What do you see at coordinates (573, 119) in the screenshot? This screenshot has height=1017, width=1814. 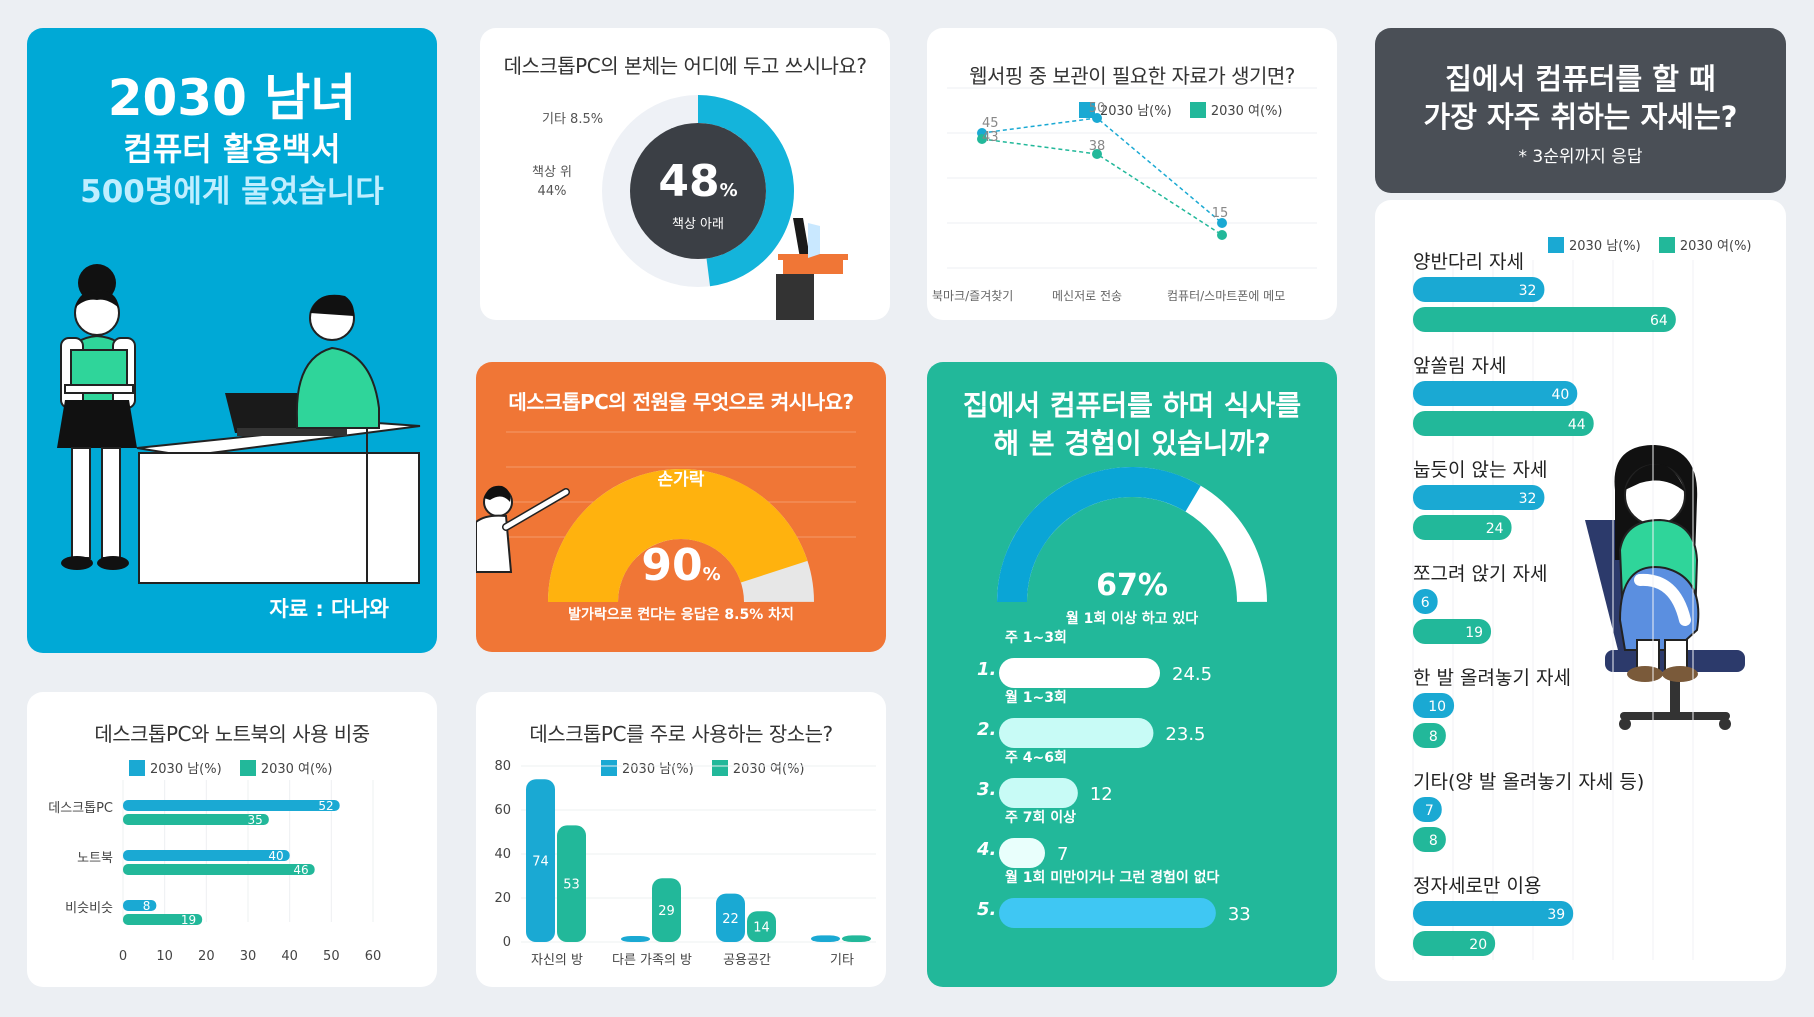 I see `location-label-other: 기타 8.5%` at bounding box center [573, 119].